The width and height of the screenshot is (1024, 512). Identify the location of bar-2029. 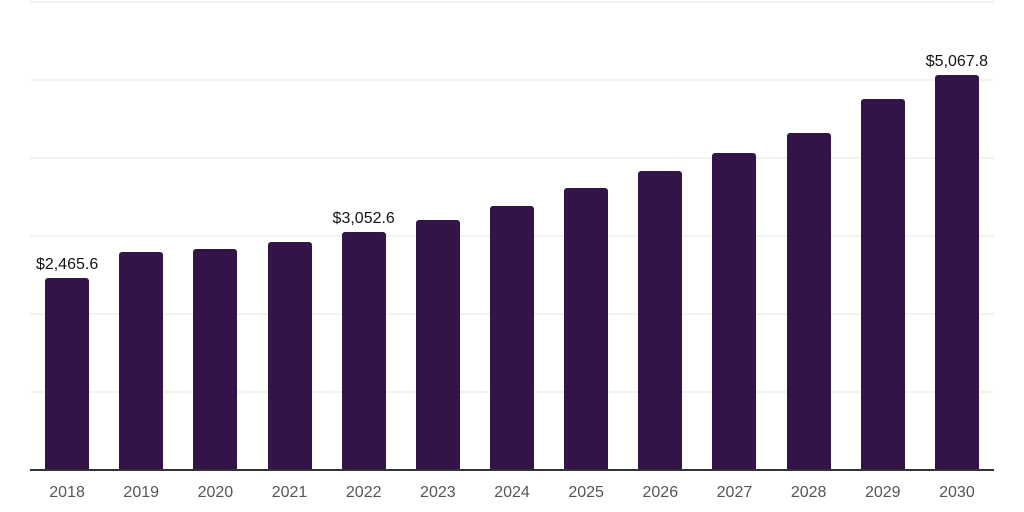
(882, 284).